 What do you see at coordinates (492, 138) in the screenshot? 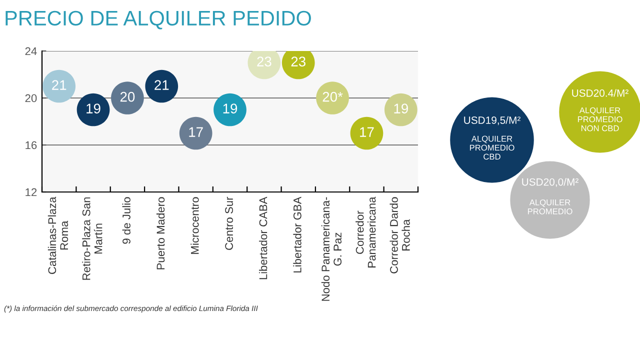
I see `text: USD19,5/M² ALQUILER PROMEDIO CBD` at bounding box center [492, 138].